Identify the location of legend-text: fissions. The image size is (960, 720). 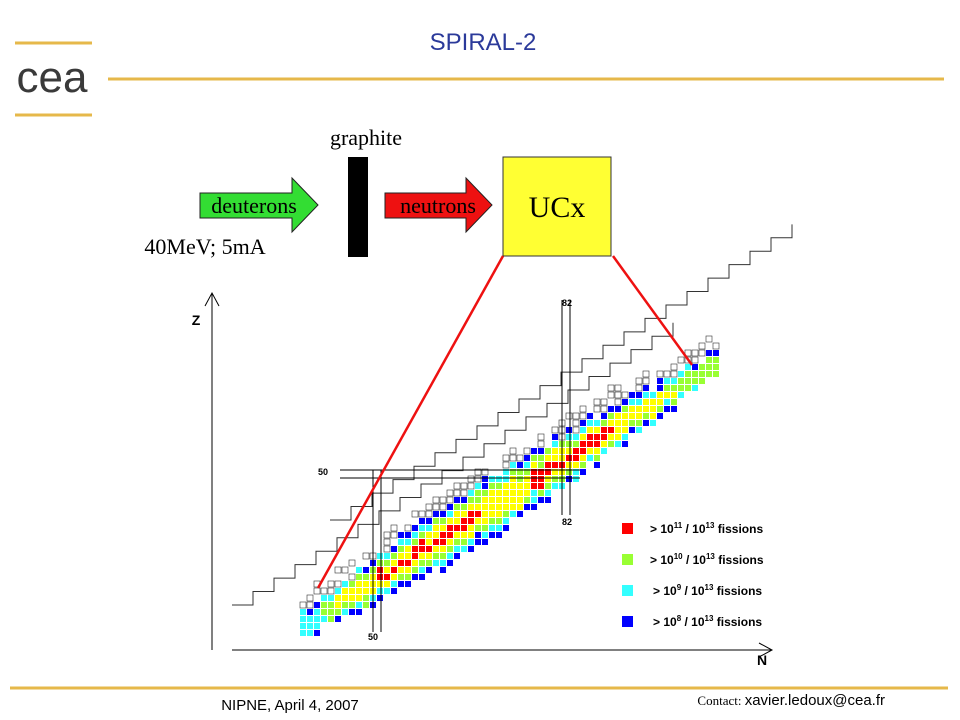
(738, 529).